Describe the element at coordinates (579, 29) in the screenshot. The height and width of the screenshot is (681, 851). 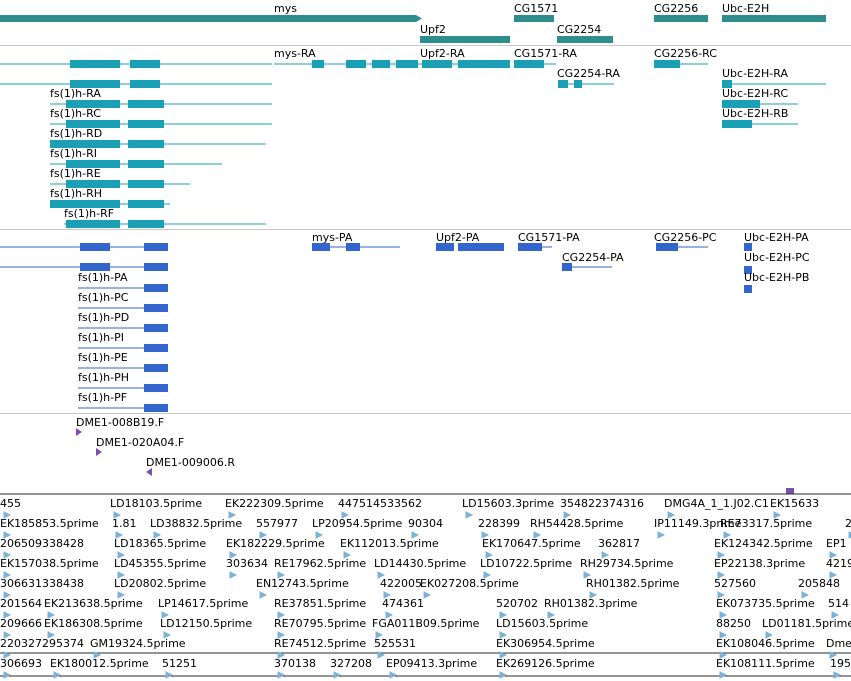
I see `gene-label: CG2254` at that location.